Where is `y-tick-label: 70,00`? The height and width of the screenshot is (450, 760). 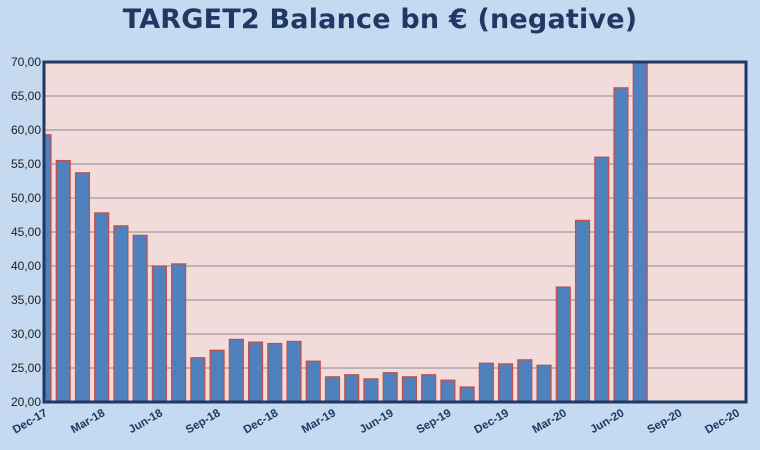 y-tick-label: 70,00 is located at coordinates (26, 62).